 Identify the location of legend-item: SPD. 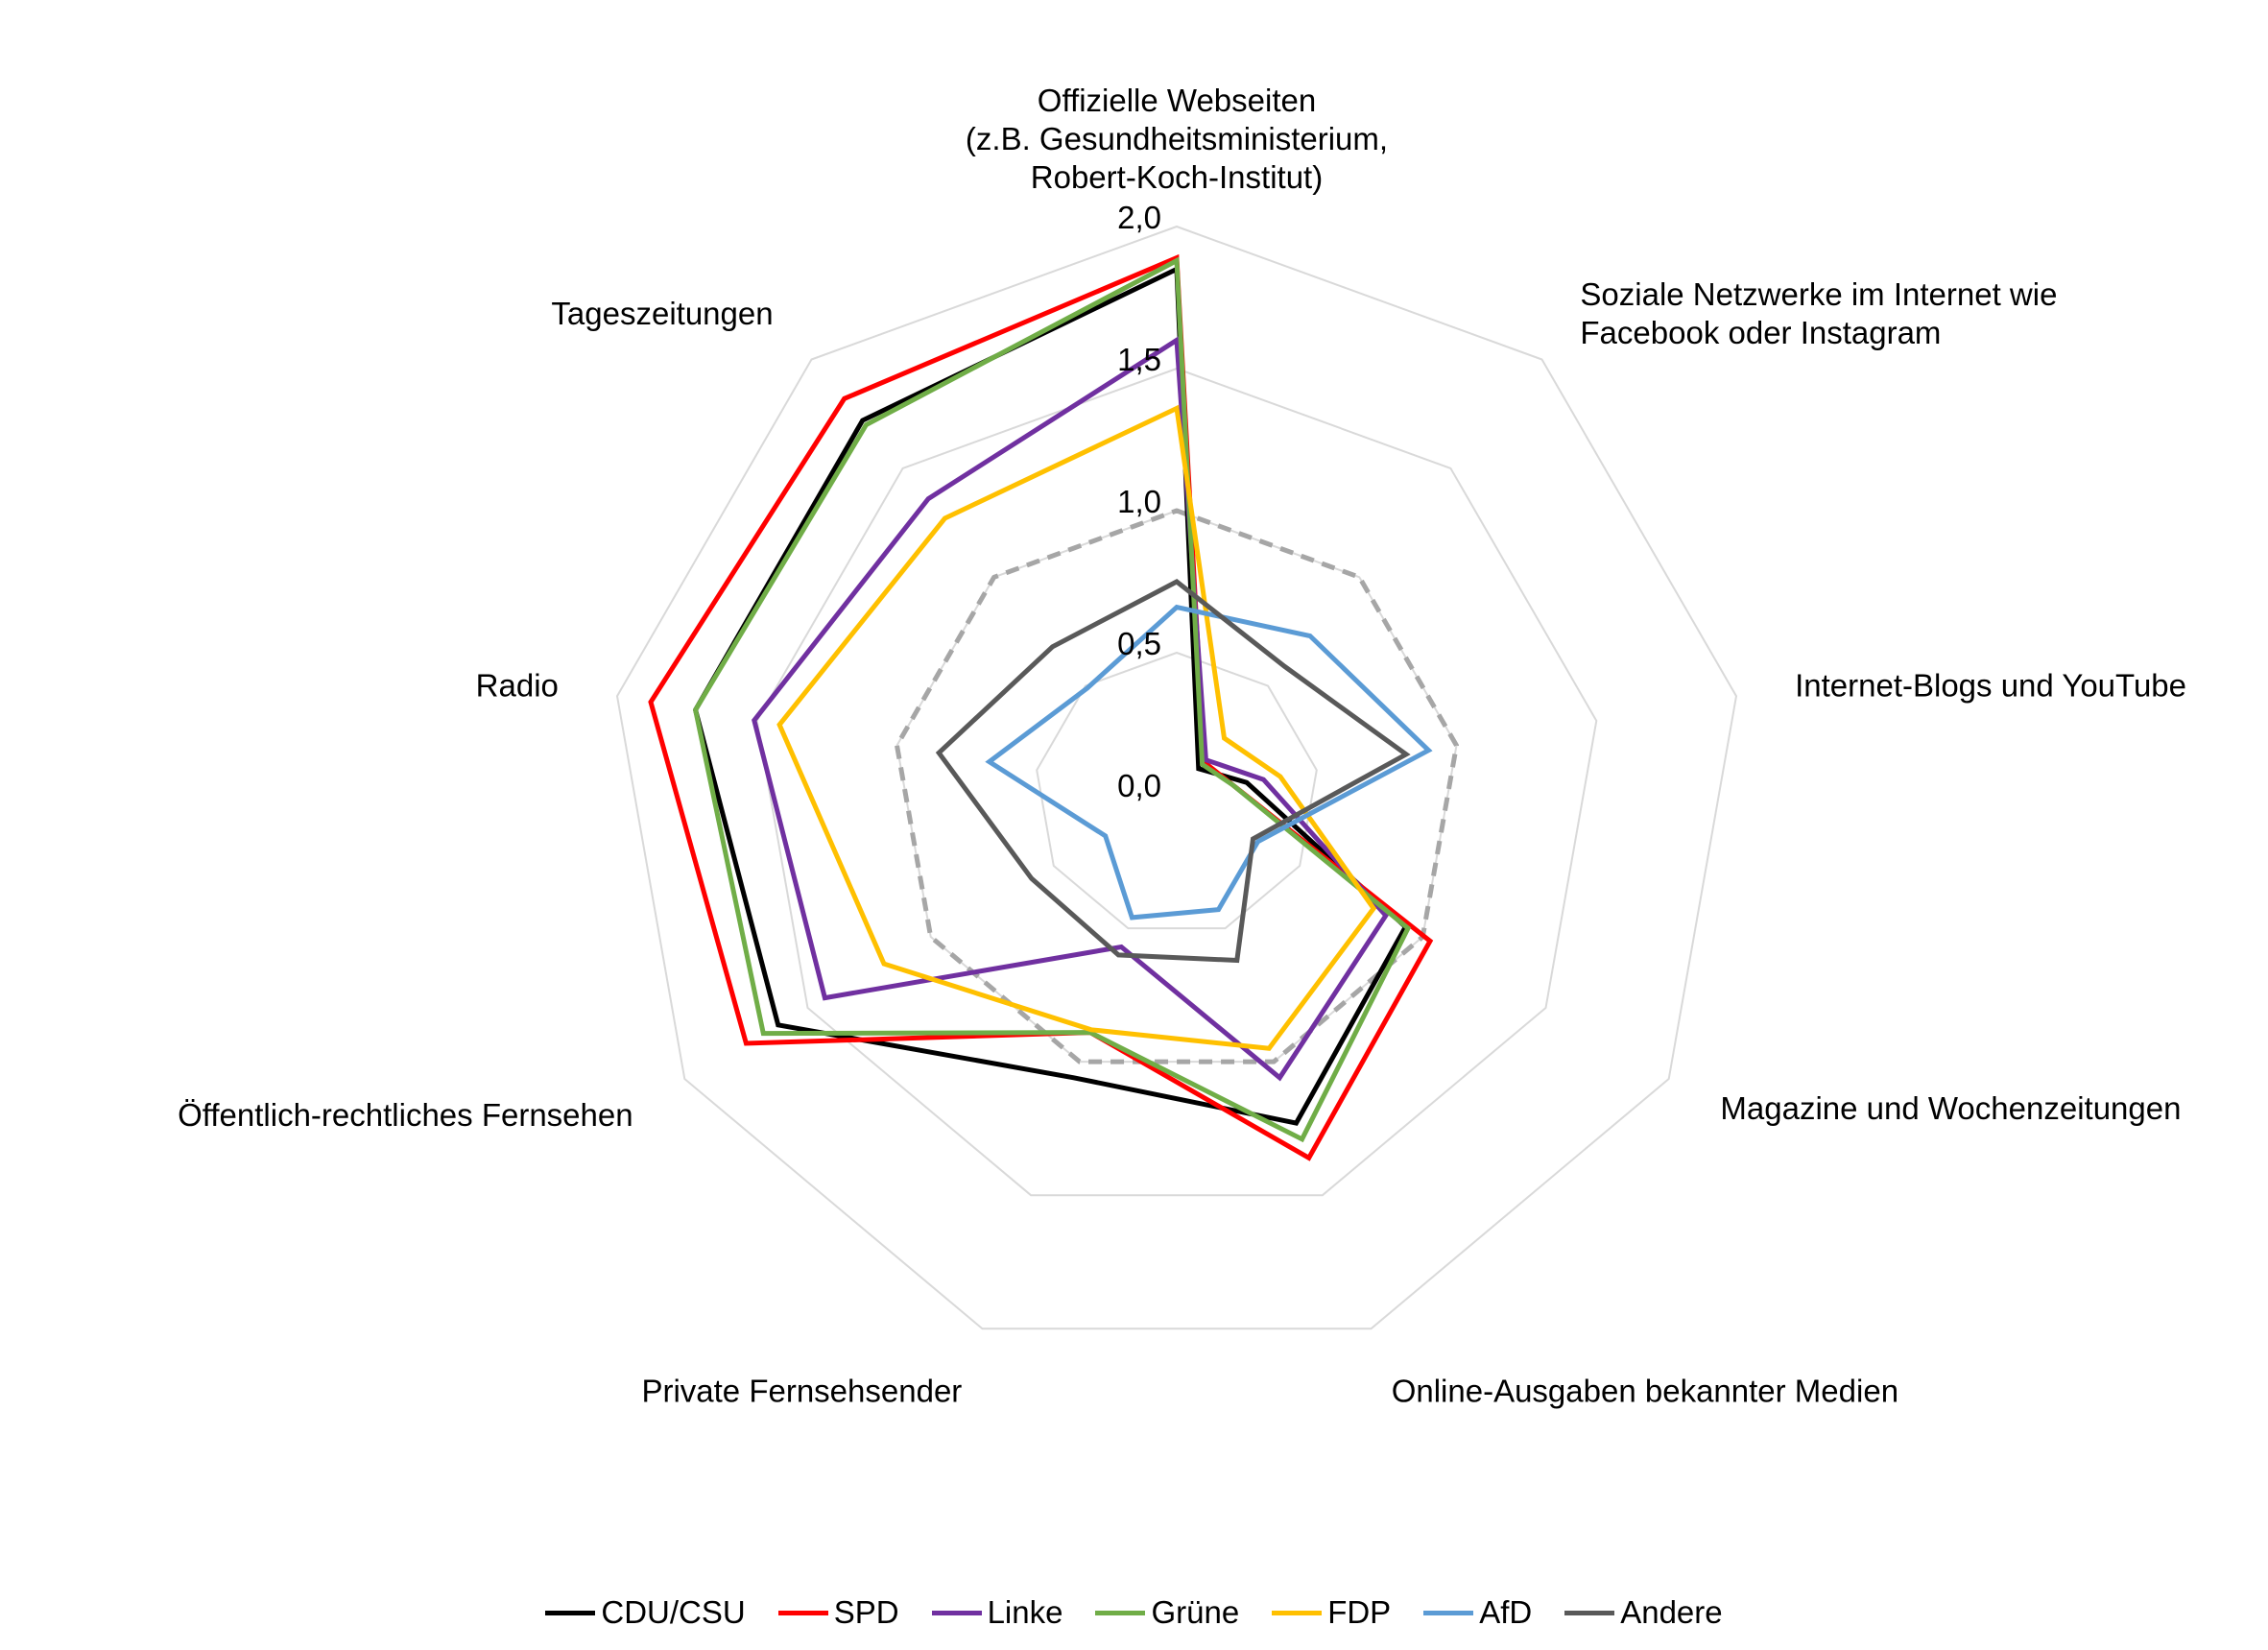
(838, 1612).